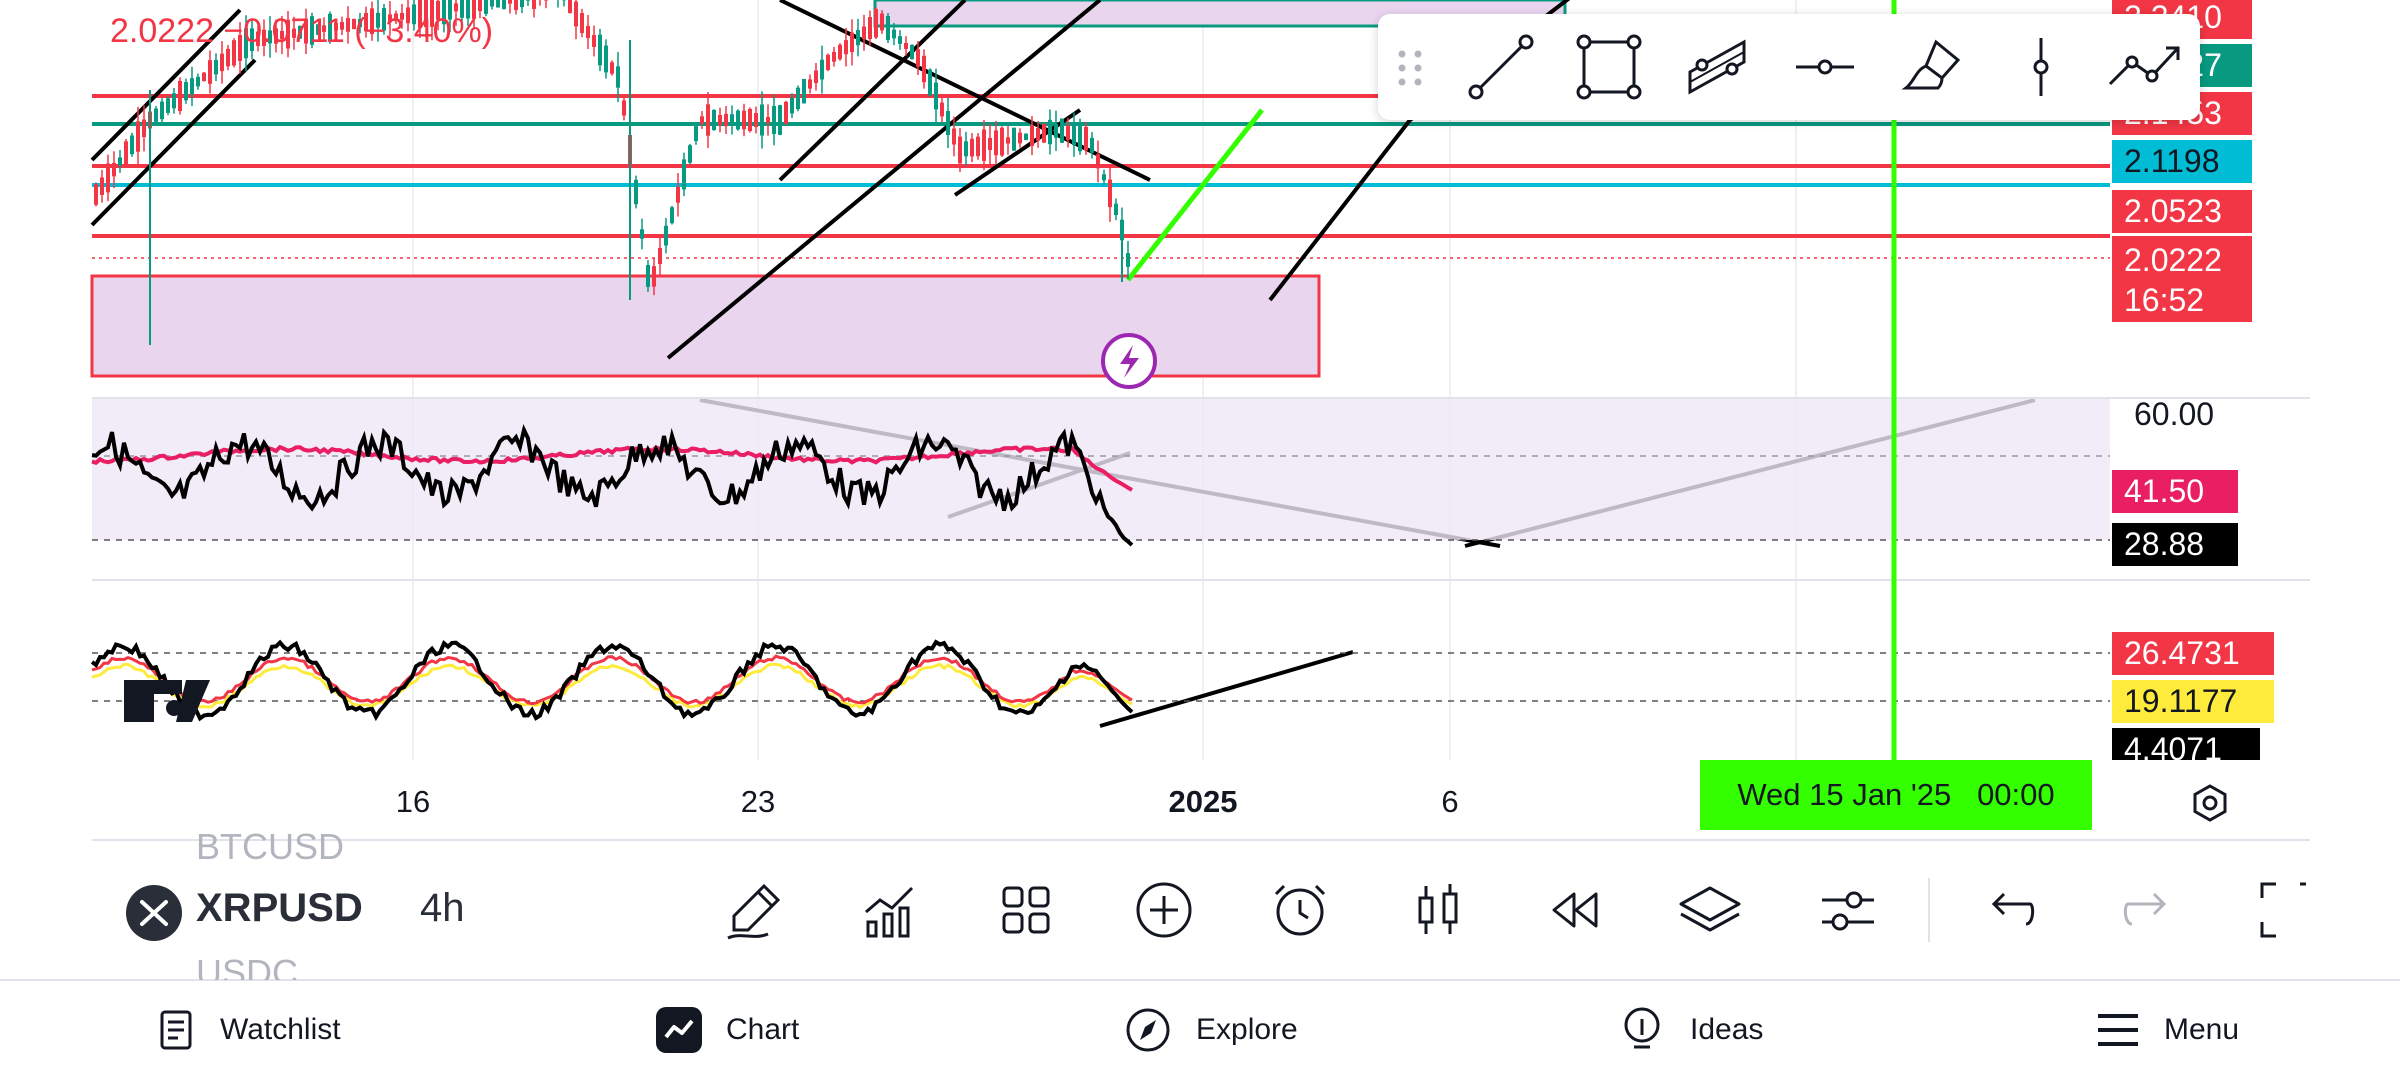 The height and width of the screenshot is (1080, 2400). What do you see at coordinates (2173, 260) in the screenshot?
I see `last-price-value: 2.0222` at bounding box center [2173, 260].